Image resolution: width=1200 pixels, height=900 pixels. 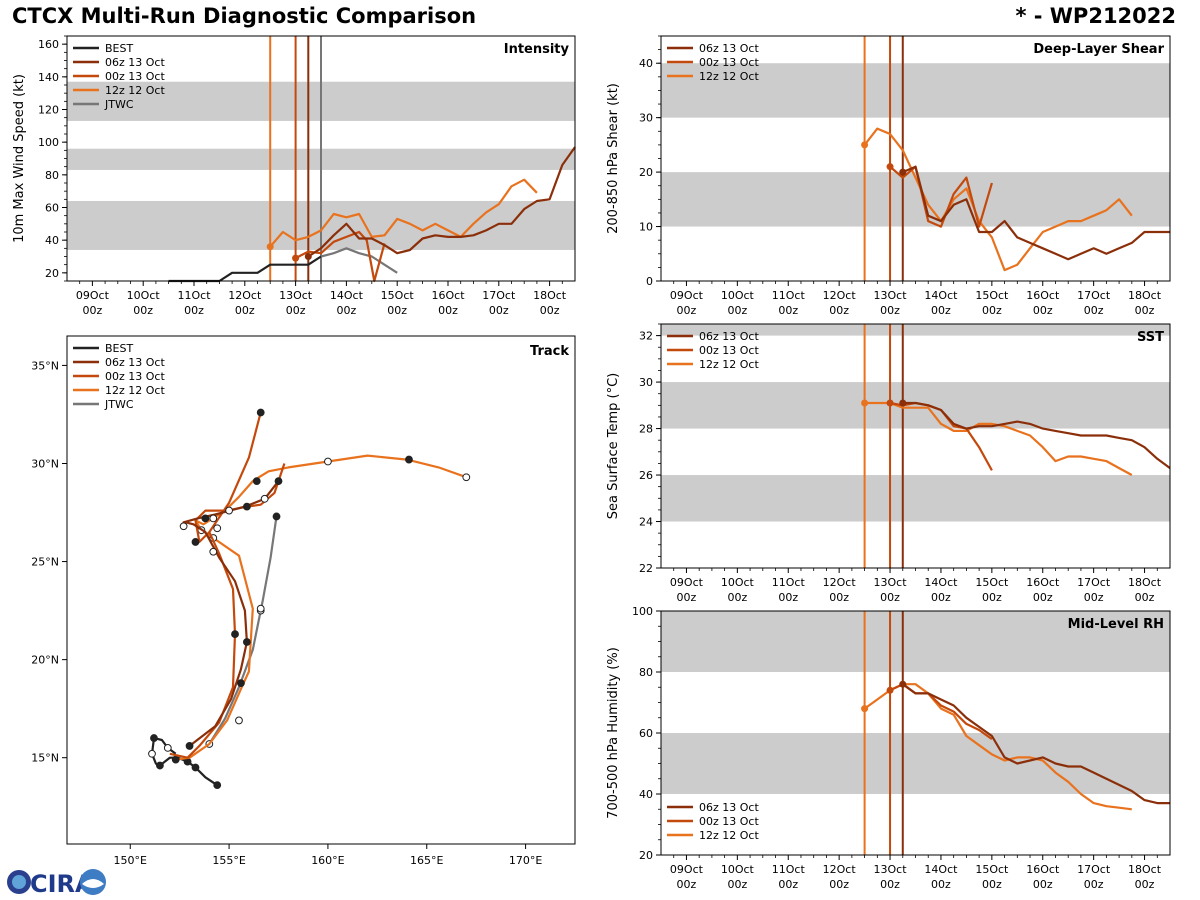 What do you see at coordinates (738, 295) in the screenshot?
I see `shear-xtick-label-day: 10Oct` at bounding box center [738, 295].